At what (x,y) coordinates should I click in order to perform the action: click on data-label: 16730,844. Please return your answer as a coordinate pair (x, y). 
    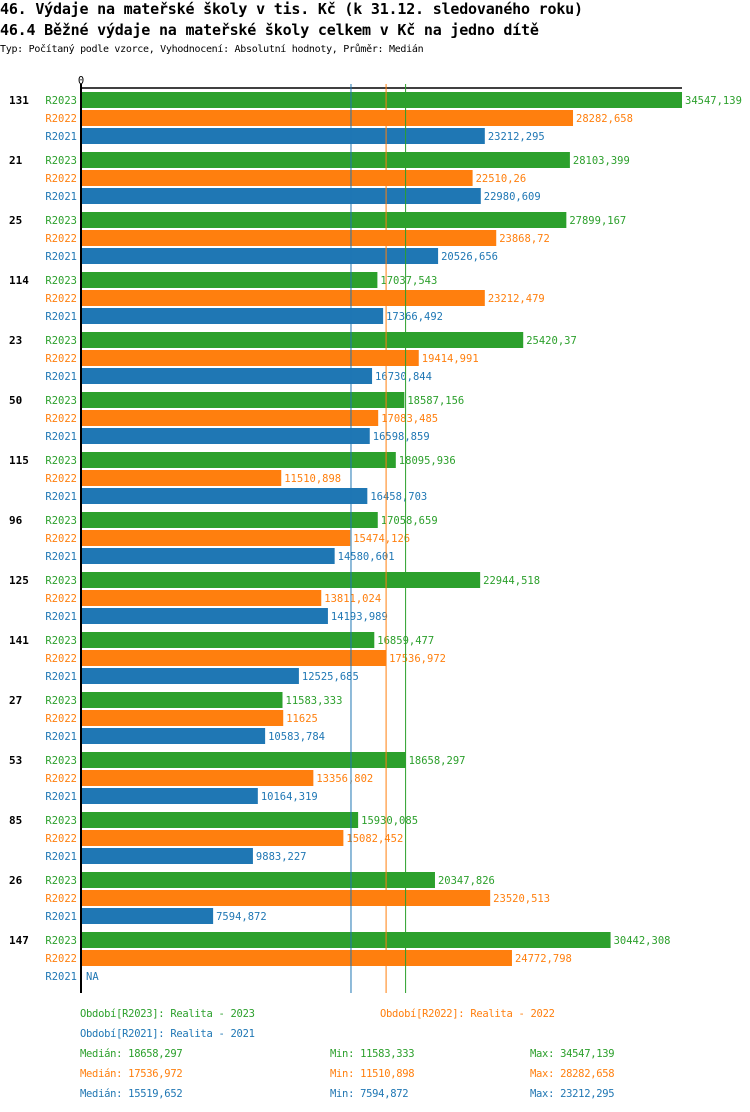
    Looking at the image, I should click on (403, 377).